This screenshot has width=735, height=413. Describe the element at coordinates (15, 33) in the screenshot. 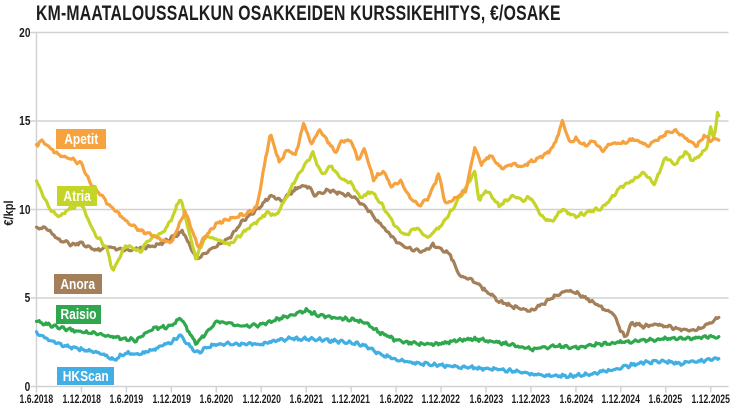

I see `y-tick-label: 20` at that location.